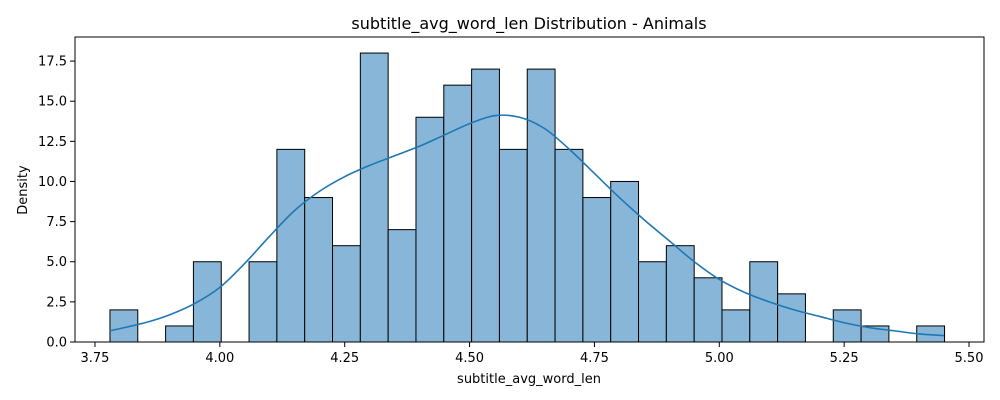 The image size is (1000, 400). What do you see at coordinates (52, 142) in the screenshot?
I see `y-tick-label: 12.5` at bounding box center [52, 142].